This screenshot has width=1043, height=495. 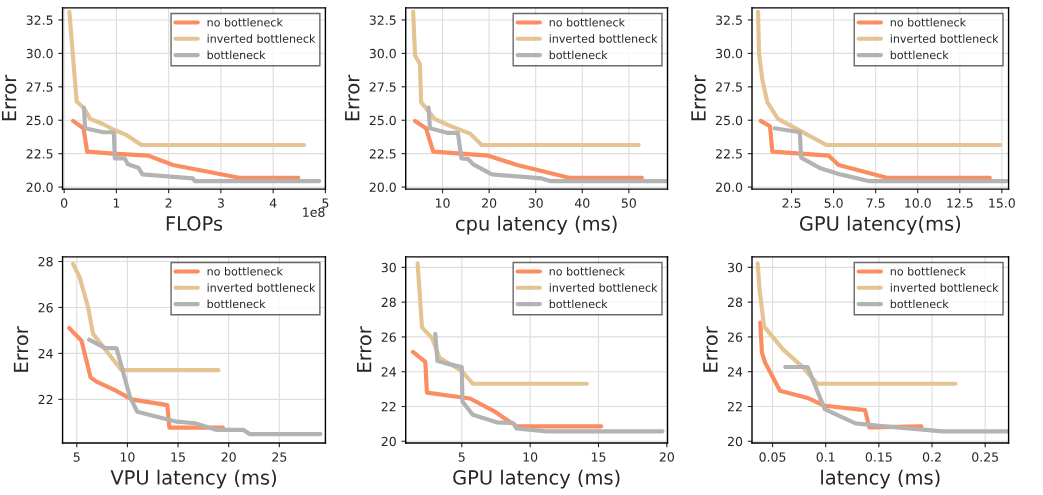 I want to click on x-tick-label: 0.15, so click(x=878, y=457).